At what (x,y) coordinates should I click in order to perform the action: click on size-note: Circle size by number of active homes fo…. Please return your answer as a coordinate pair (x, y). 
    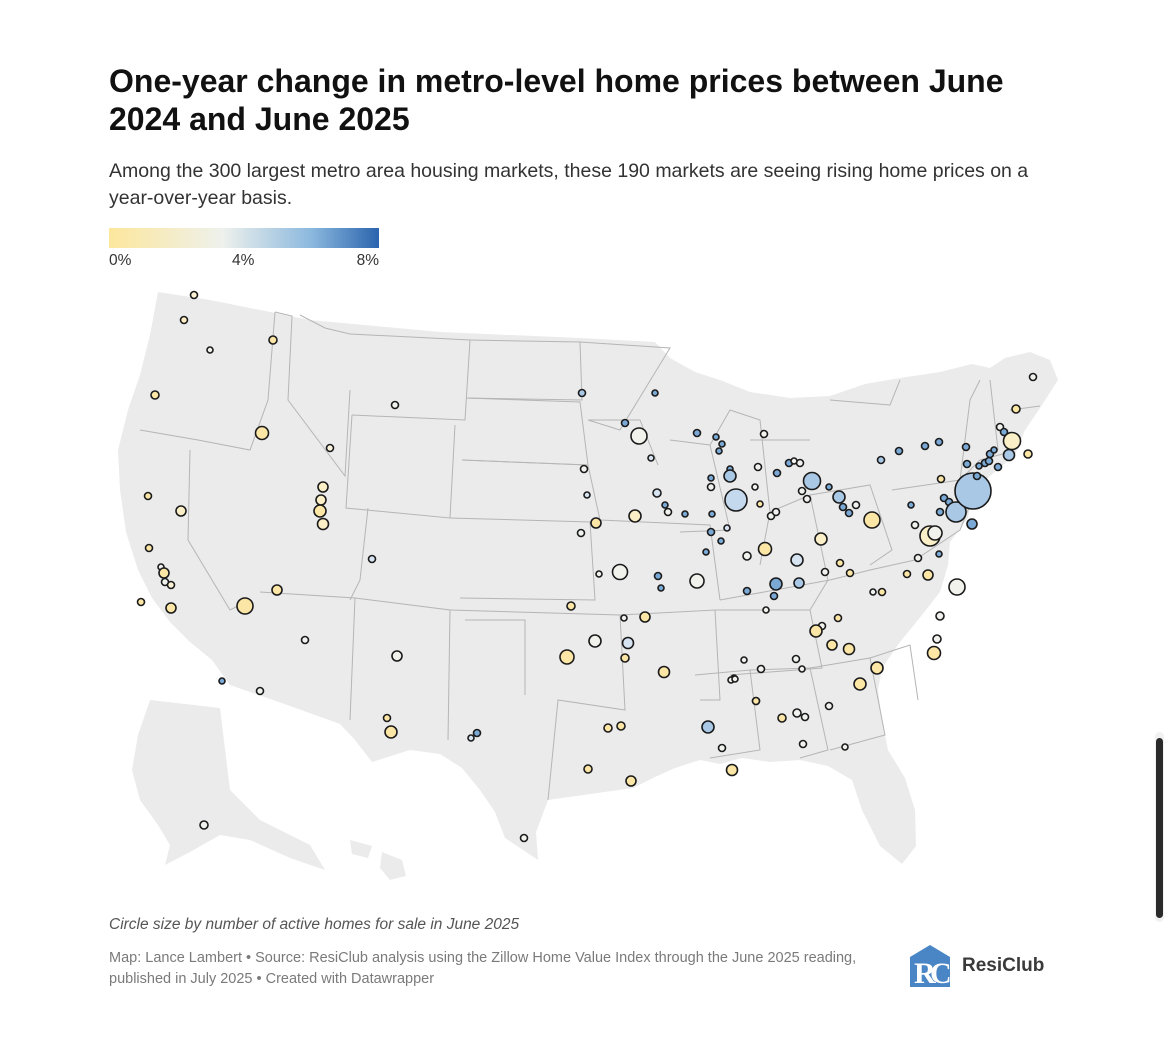
    Looking at the image, I should click on (314, 924).